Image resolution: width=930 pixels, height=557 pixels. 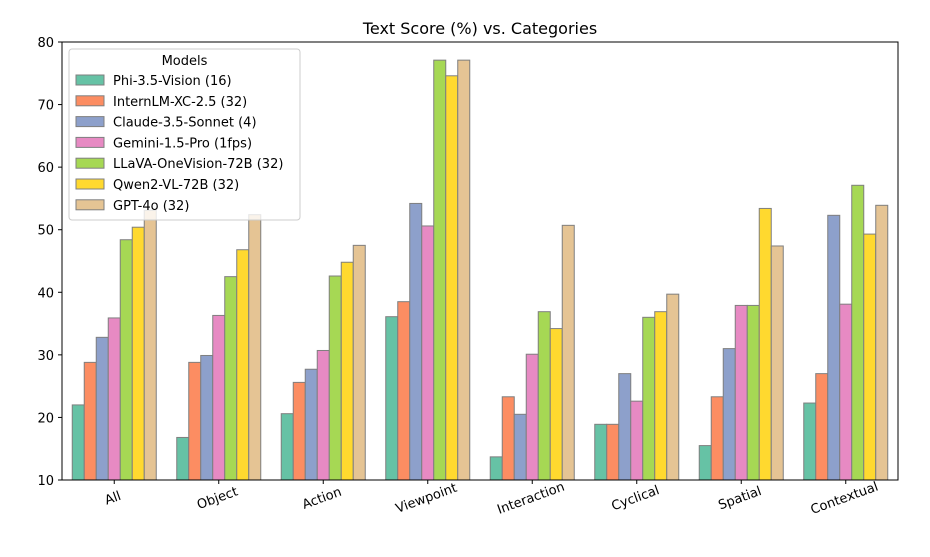 I want to click on bar-3-action, so click(x=311, y=424).